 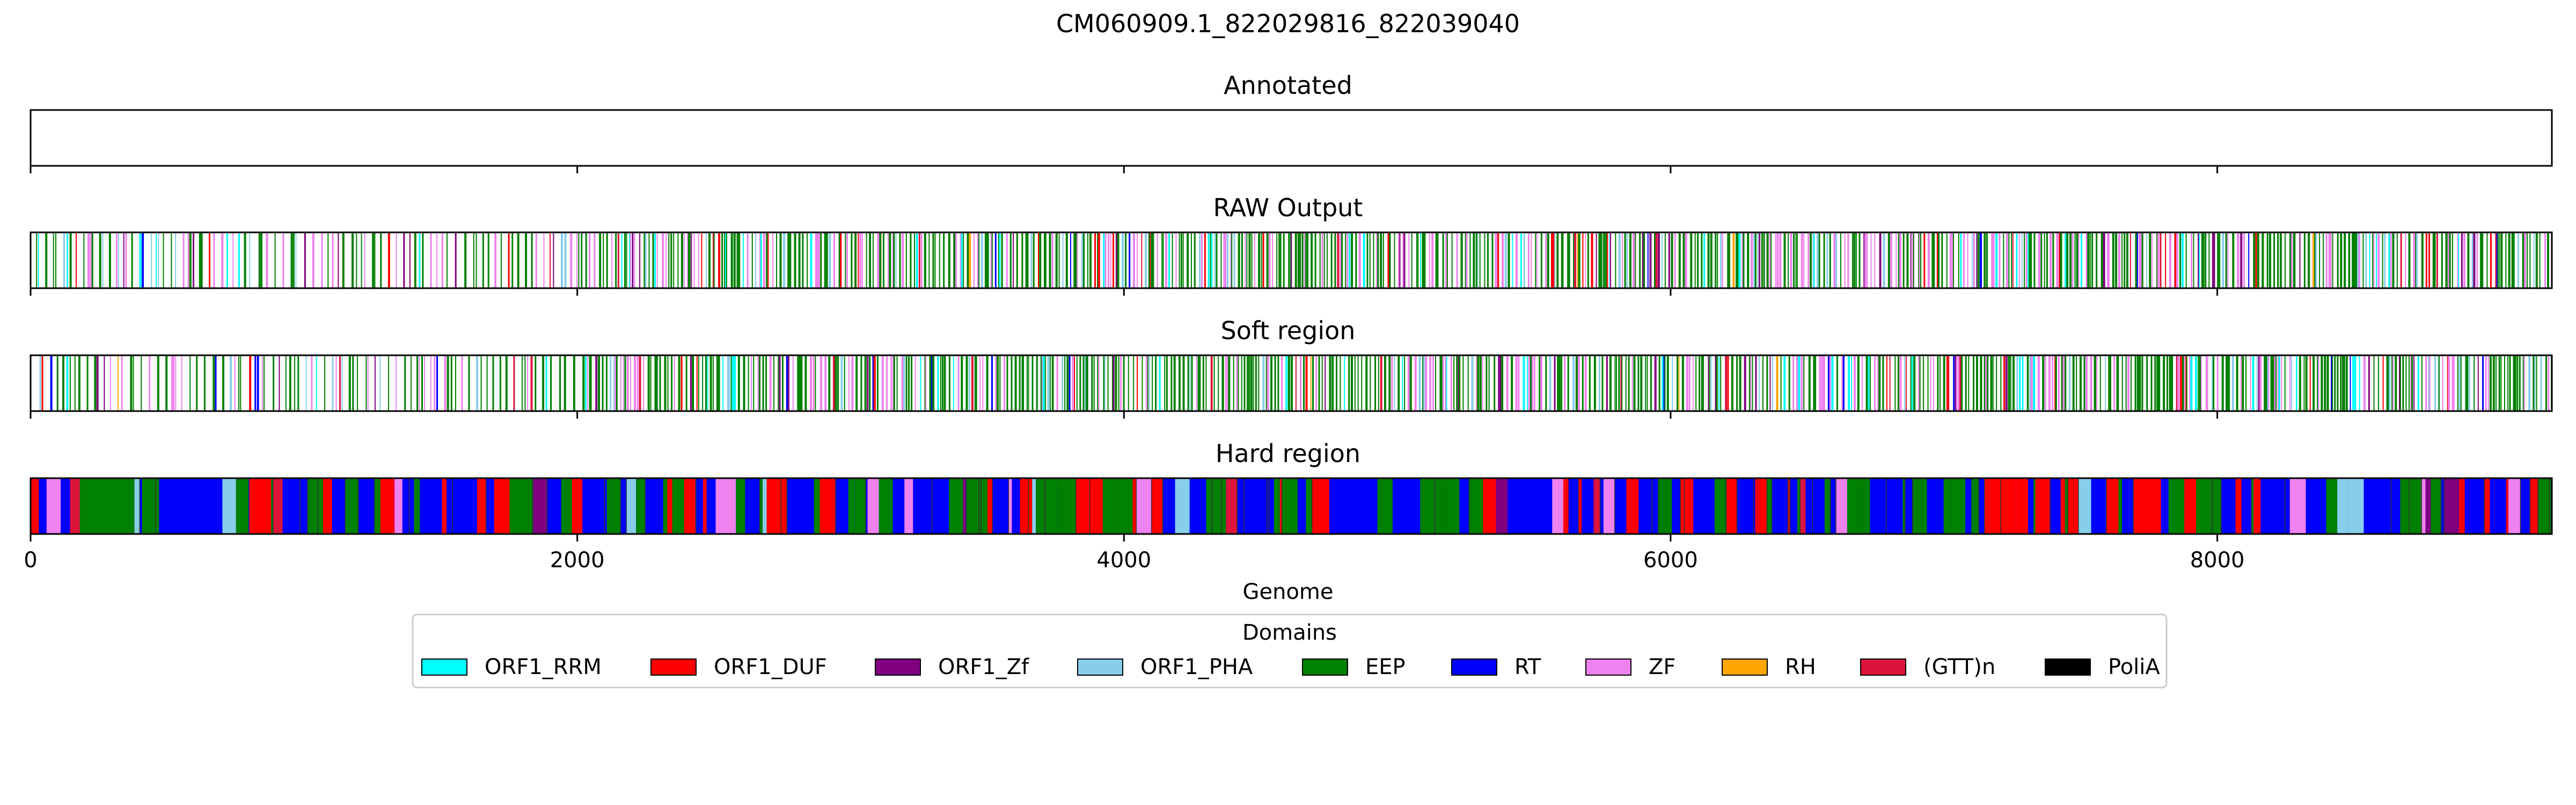 What do you see at coordinates (2068, 667) in the screenshot?
I see `legend-swatch` at bounding box center [2068, 667].